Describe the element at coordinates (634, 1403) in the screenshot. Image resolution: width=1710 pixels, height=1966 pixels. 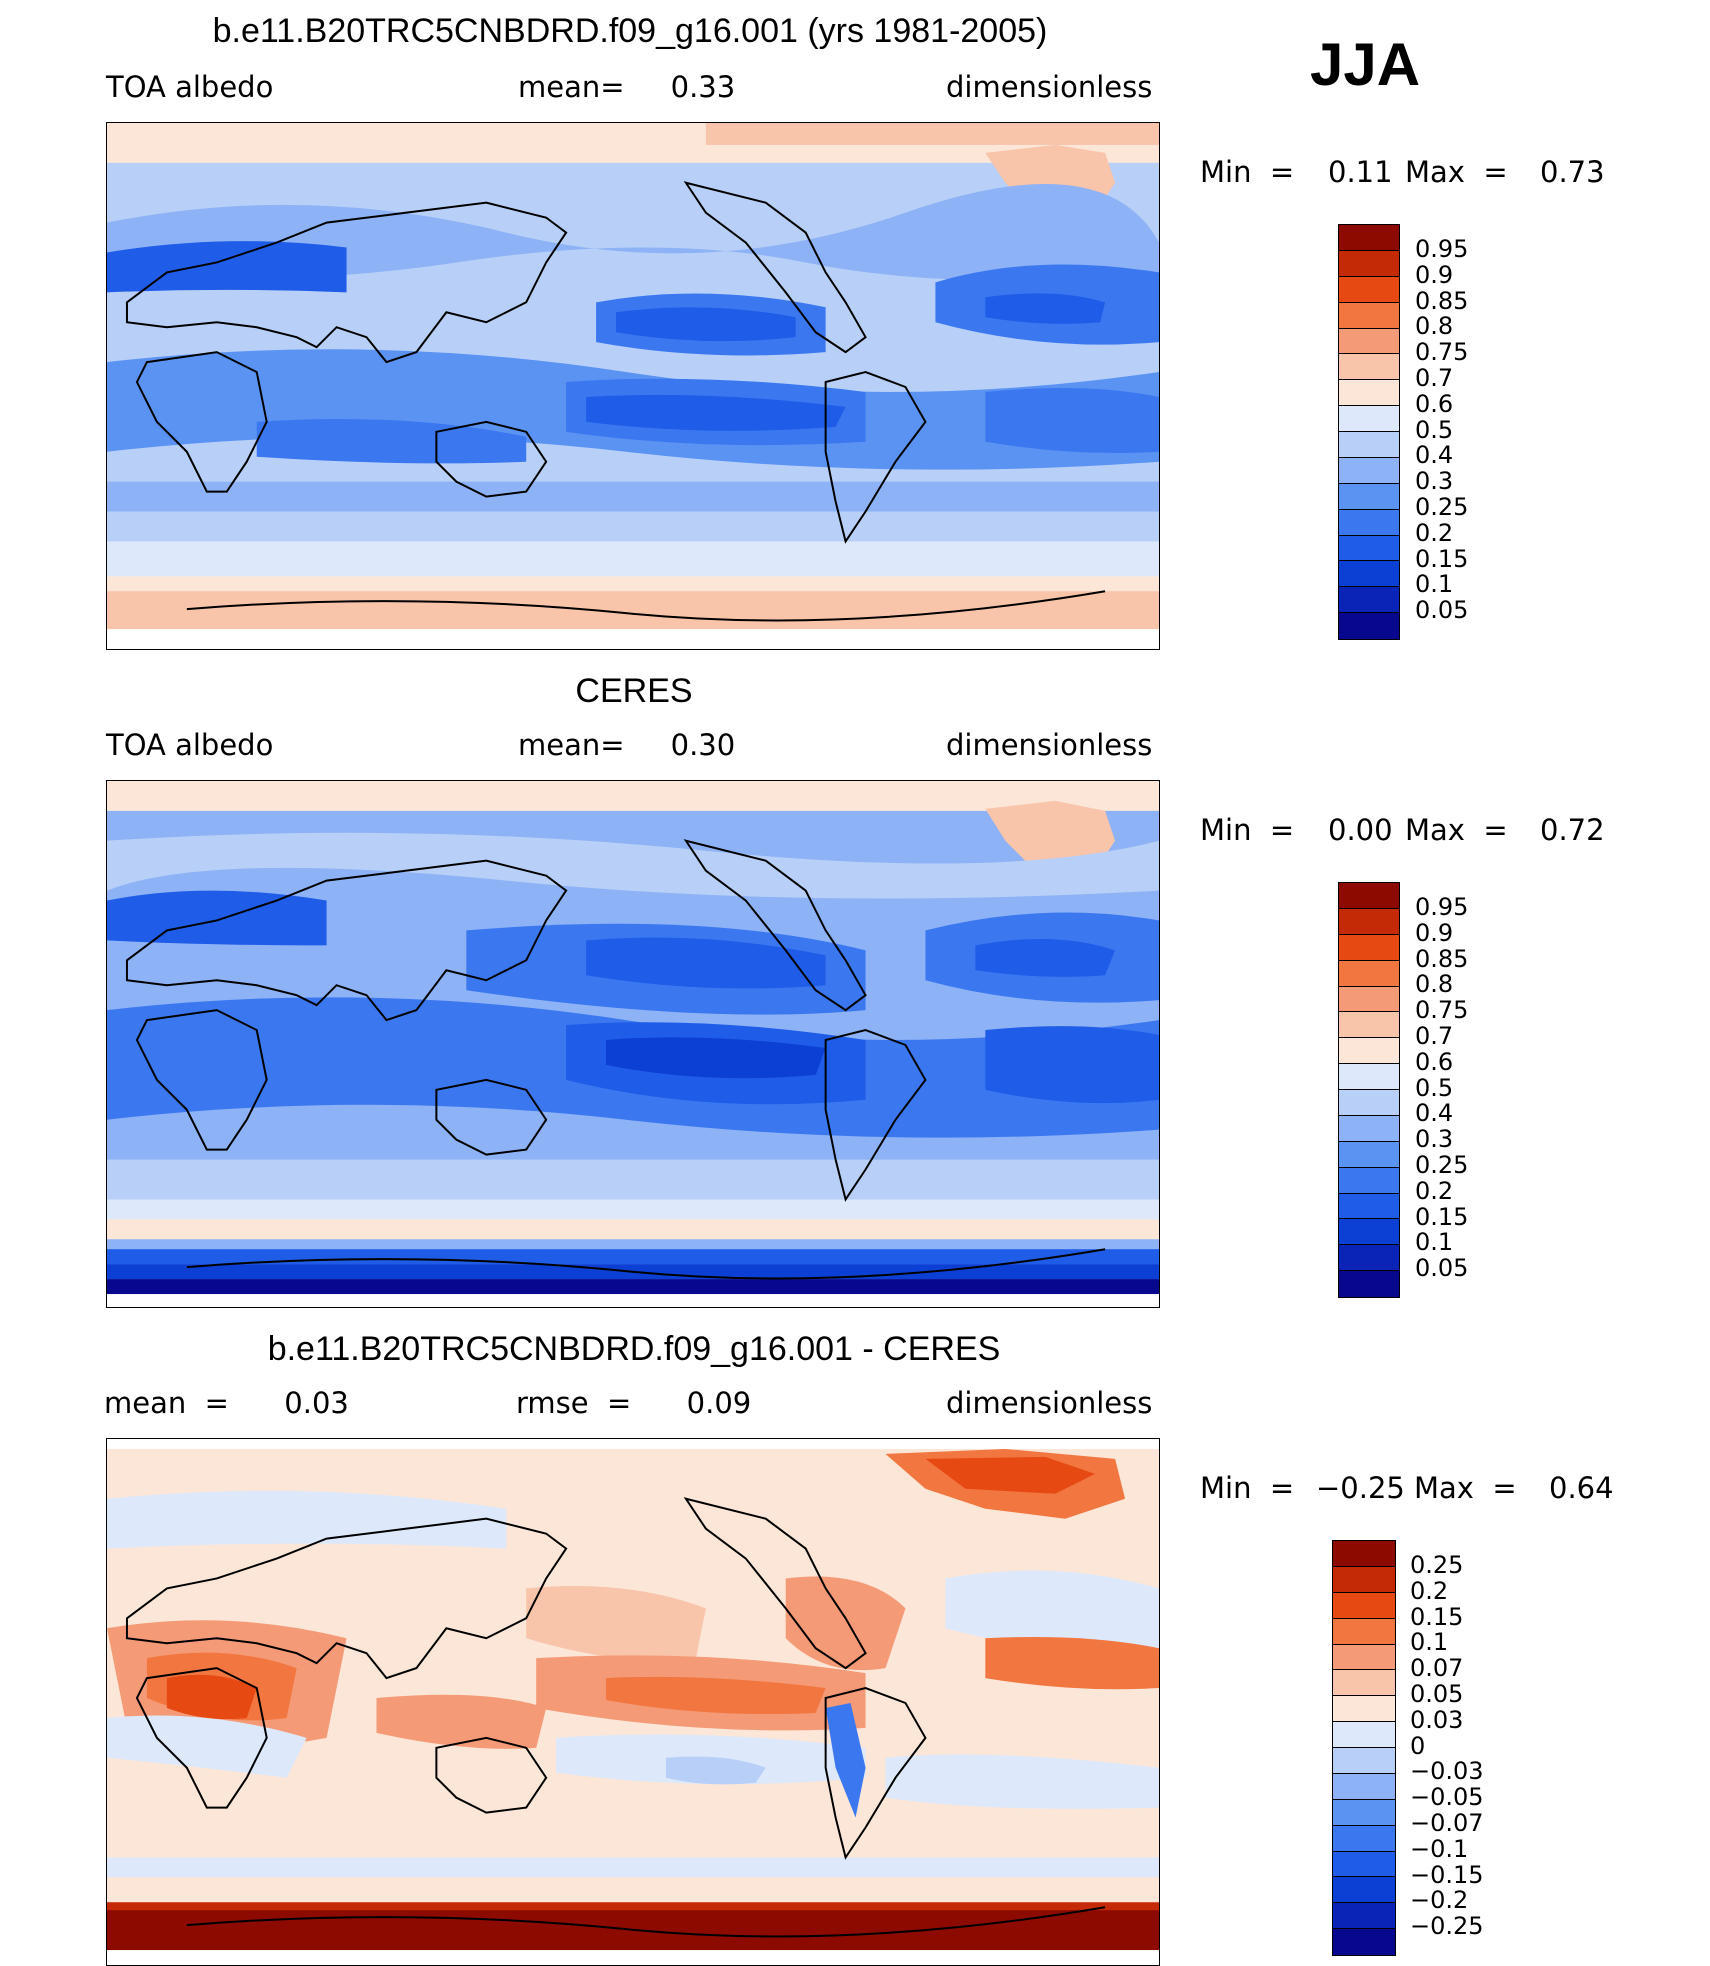
I see `rmse-label-diff: rmse = 0.09` at that location.